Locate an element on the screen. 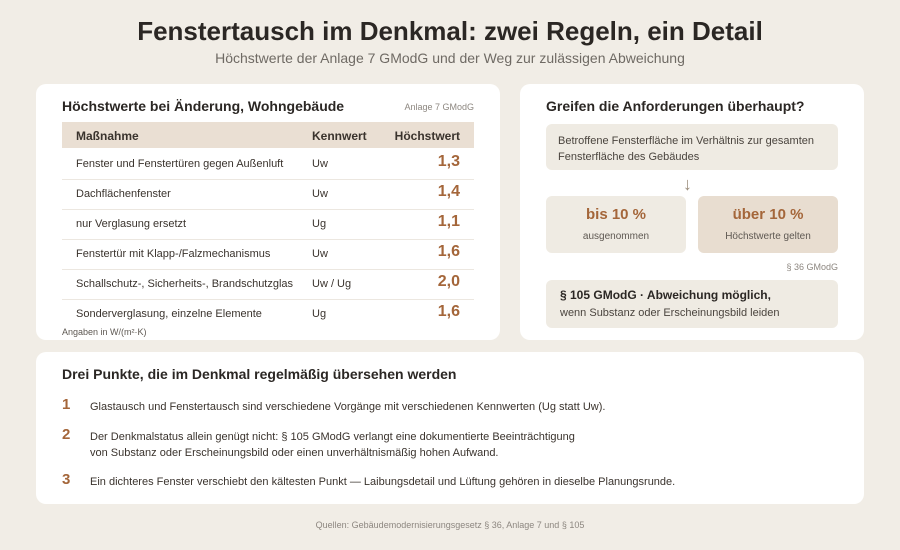 This screenshot has width=900, height=550. row-value: 1,1 is located at coordinates (448, 221).